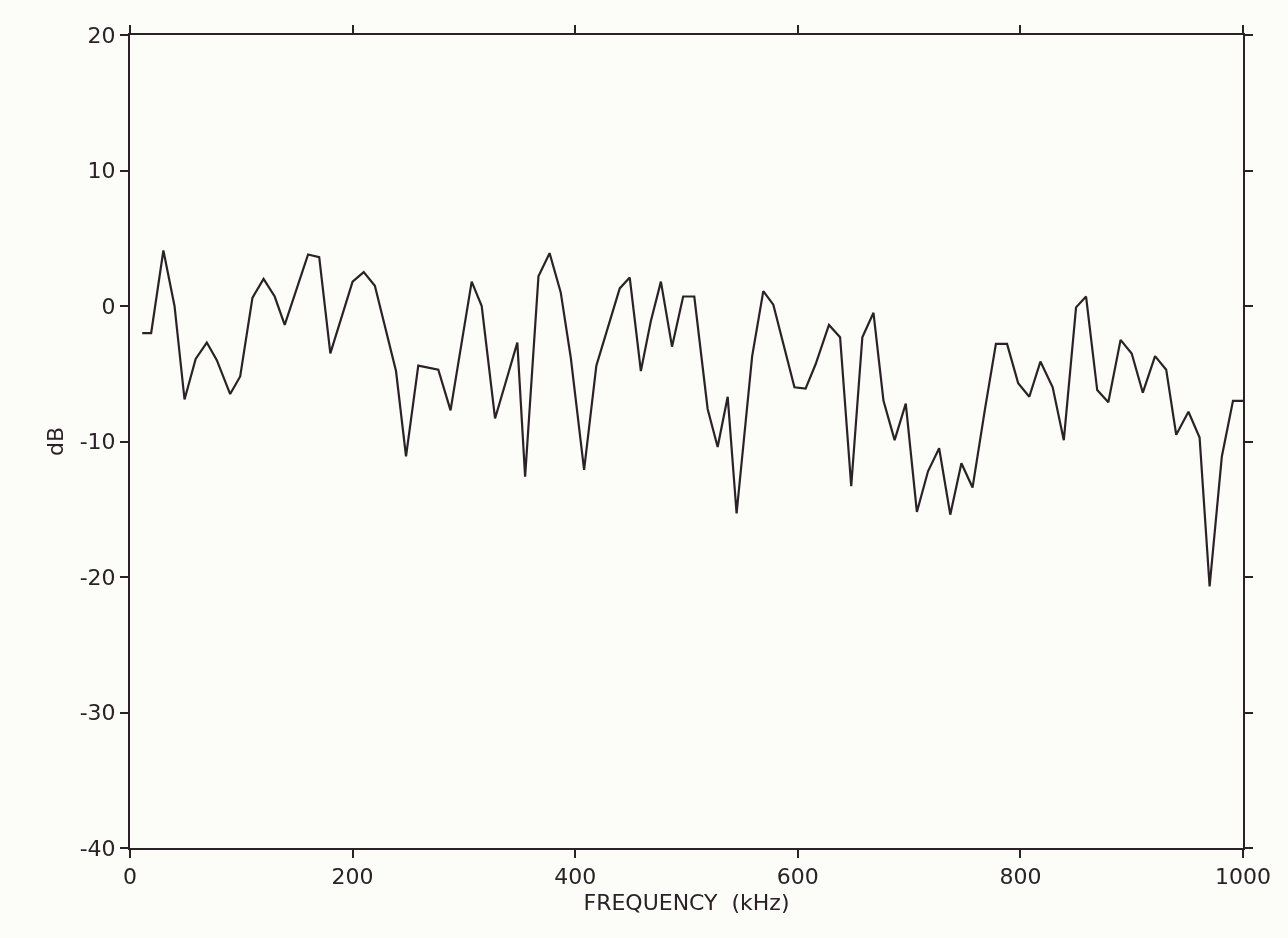 This screenshot has width=1288, height=938. What do you see at coordinates (97, 442) in the screenshot?
I see `y-tick-label: -10` at bounding box center [97, 442].